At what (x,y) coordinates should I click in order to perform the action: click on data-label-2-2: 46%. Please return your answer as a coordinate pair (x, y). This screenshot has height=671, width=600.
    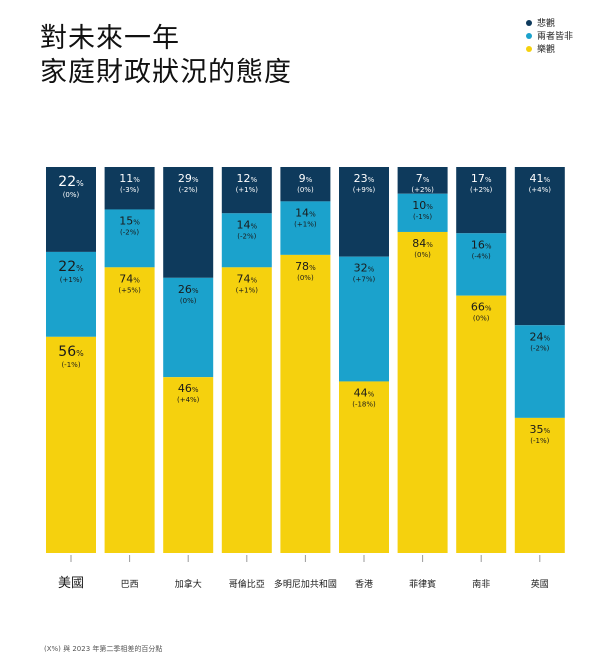
    Looking at the image, I should click on (188, 388).